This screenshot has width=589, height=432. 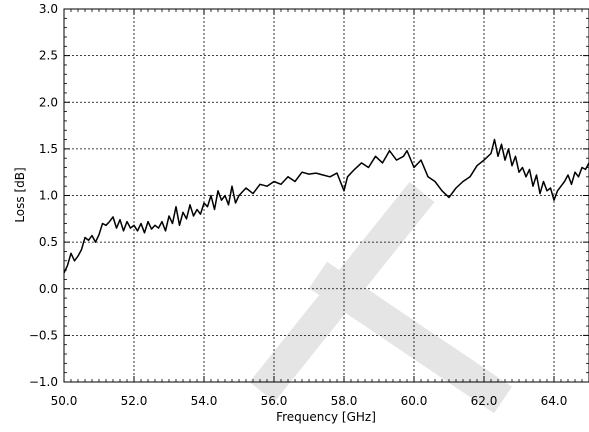 What do you see at coordinates (344, 401) in the screenshot?
I see `x-tick-label: 58.0` at bounding box center [344, 401].